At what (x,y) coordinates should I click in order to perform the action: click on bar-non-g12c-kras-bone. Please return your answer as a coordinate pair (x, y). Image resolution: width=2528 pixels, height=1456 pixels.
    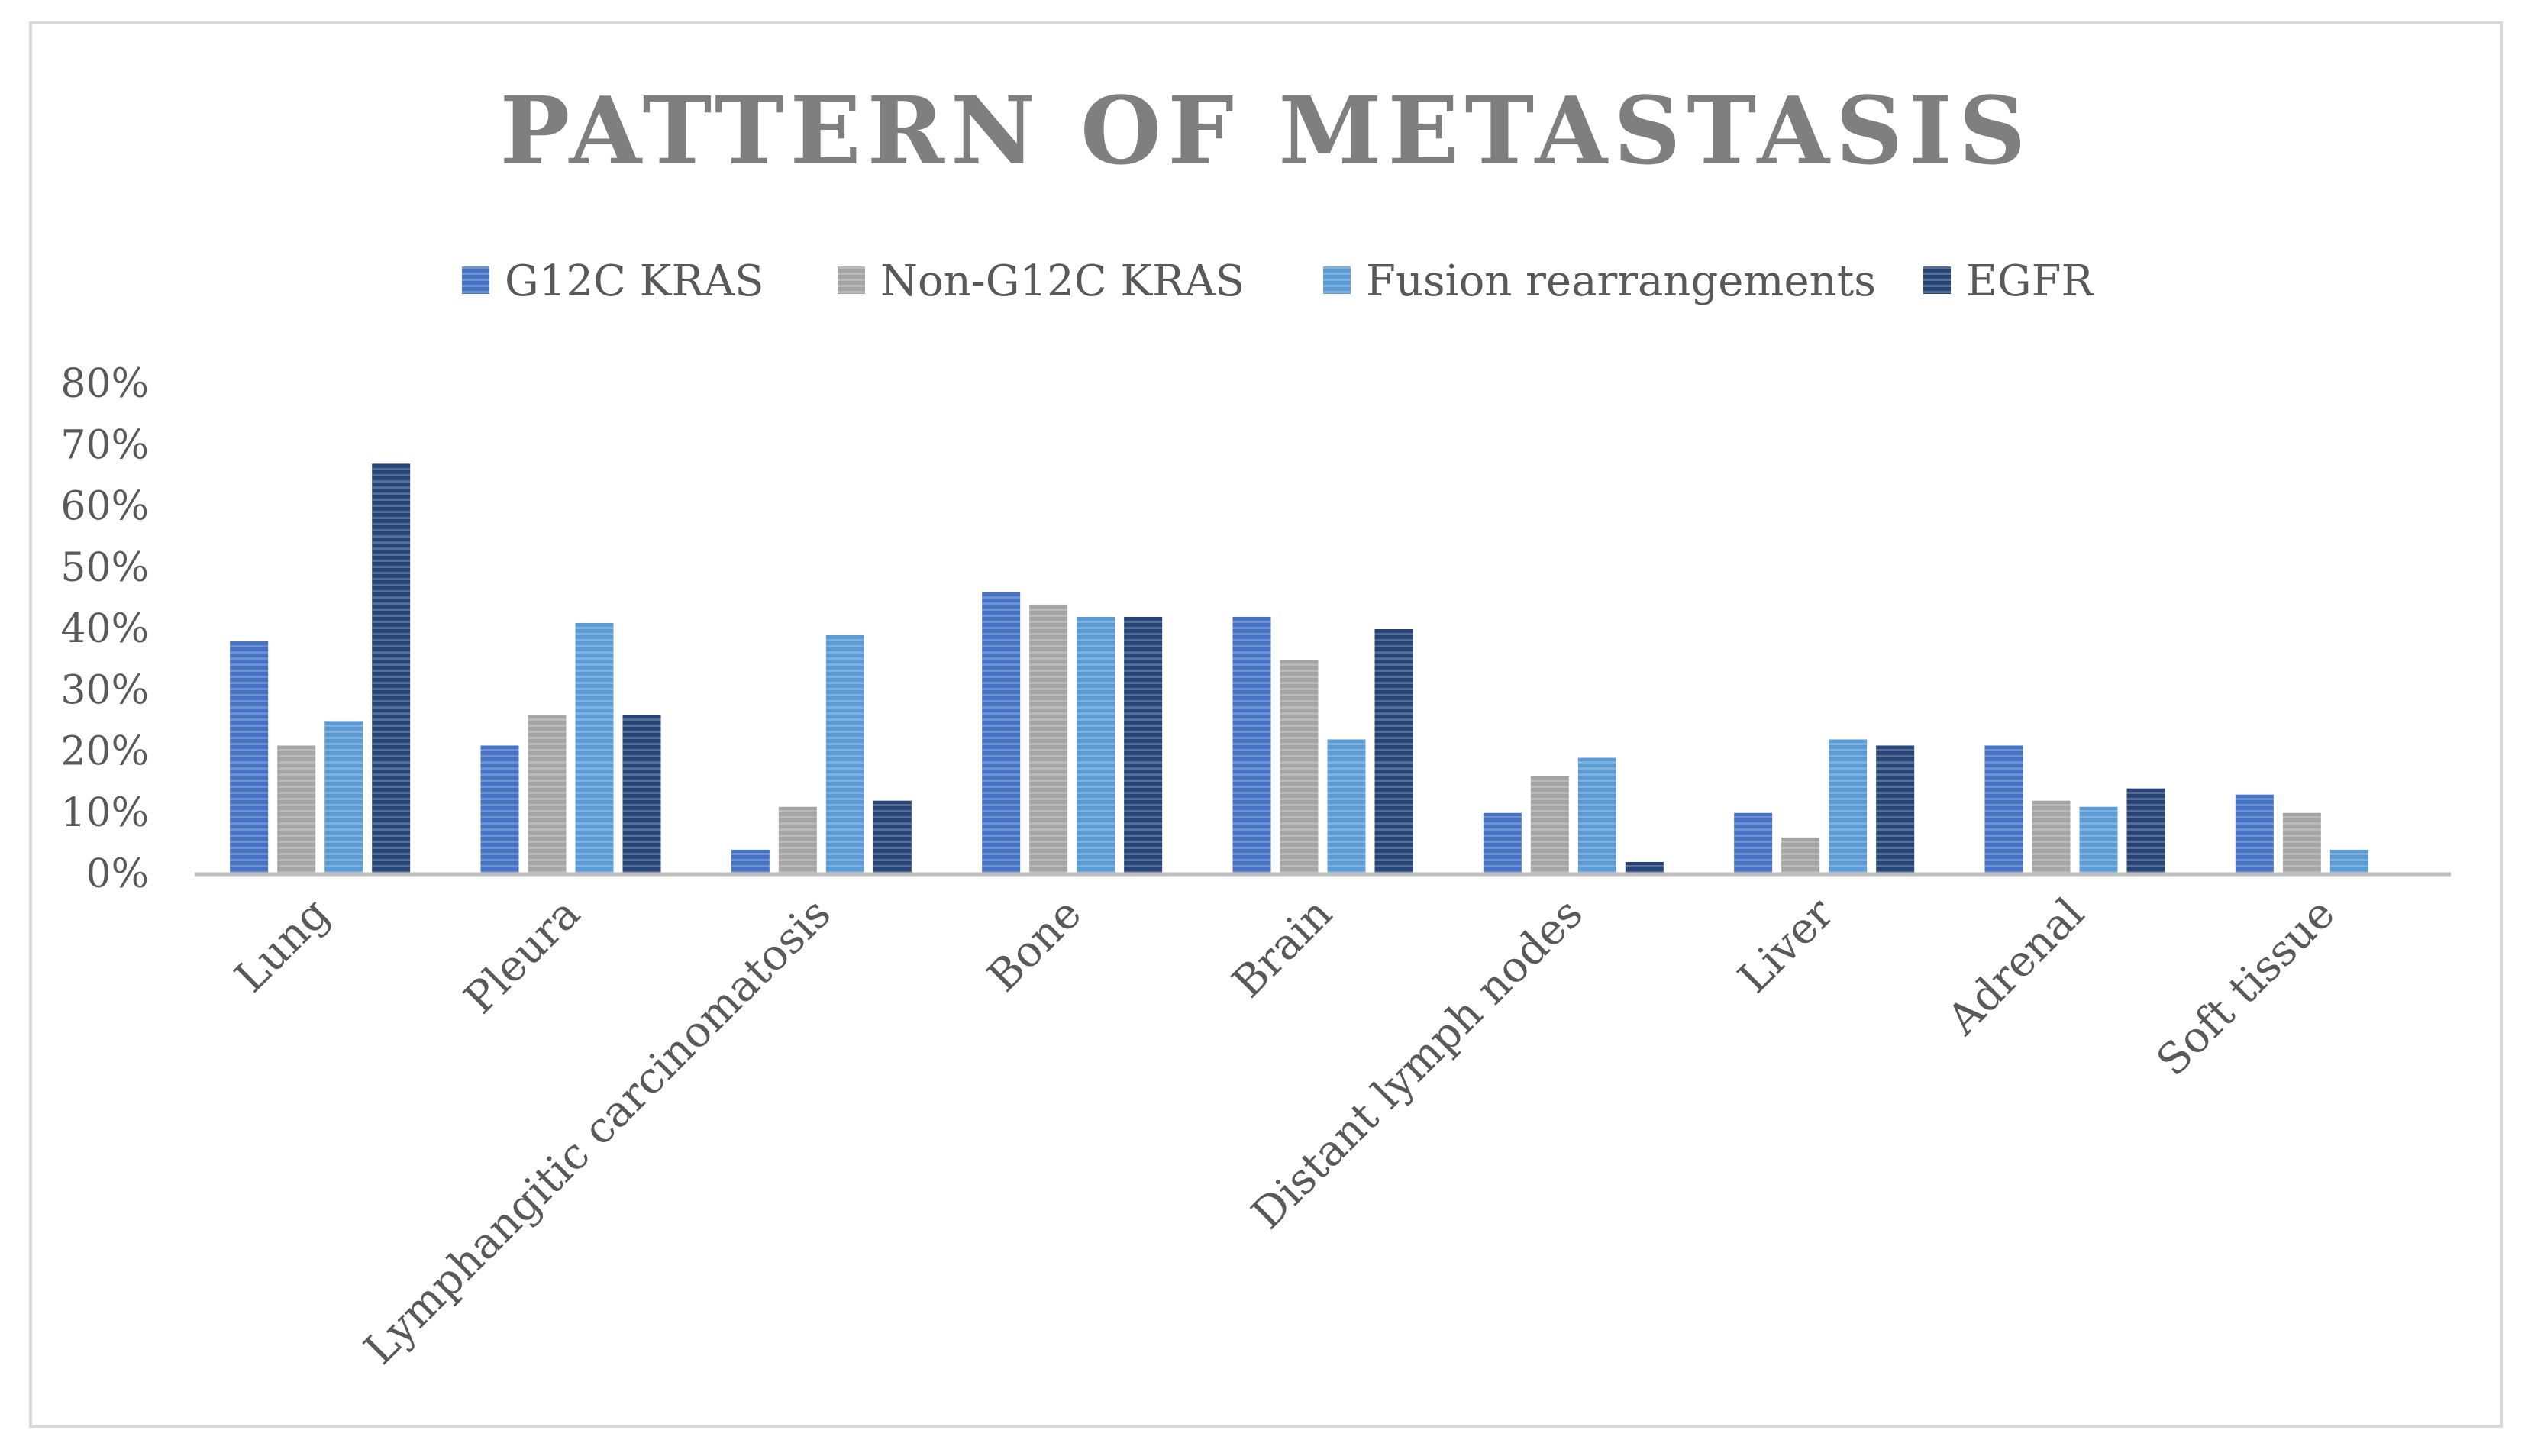
    Looking at the image, I should click on (1048, 739).